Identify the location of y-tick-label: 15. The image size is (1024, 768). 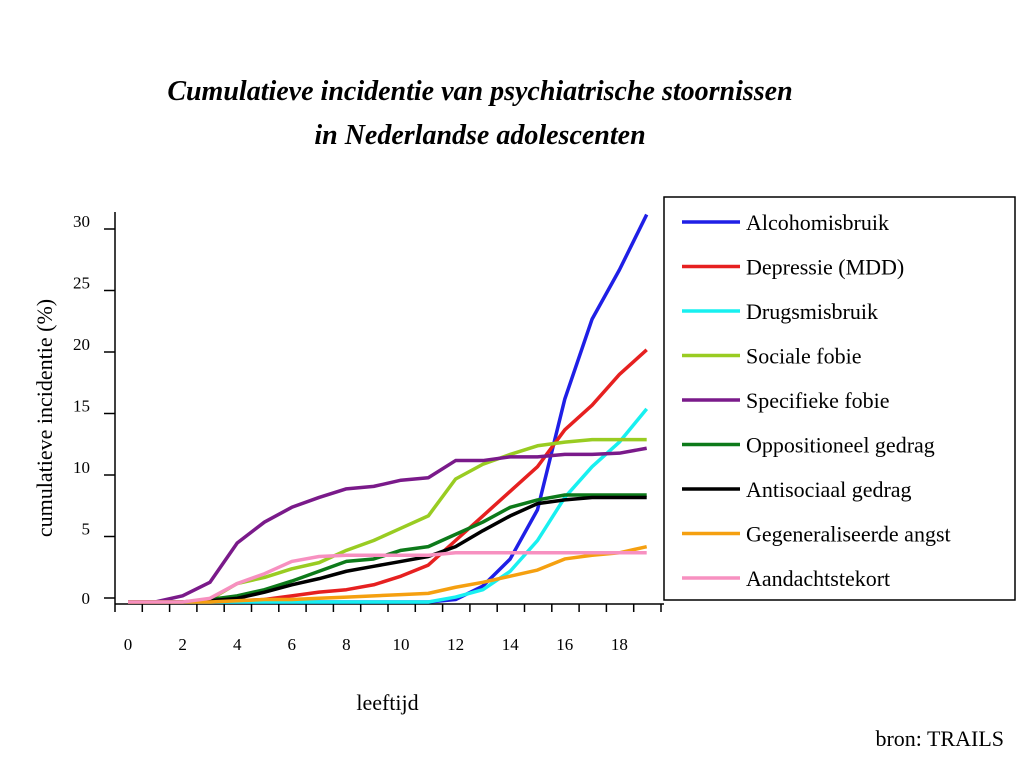
(81, 406).